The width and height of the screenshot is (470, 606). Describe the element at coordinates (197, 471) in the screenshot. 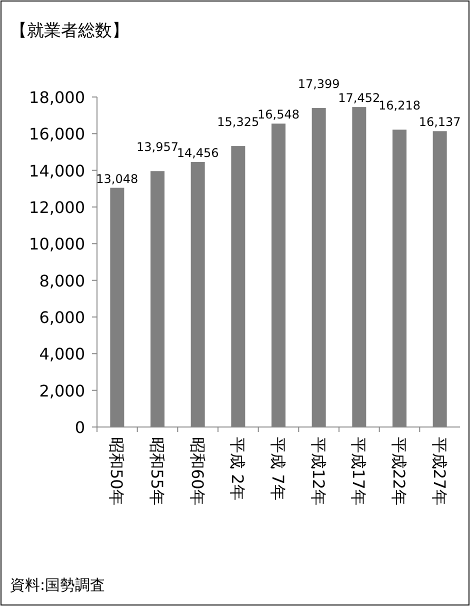

I see `x-tick-label: 昭和60年` at that location.